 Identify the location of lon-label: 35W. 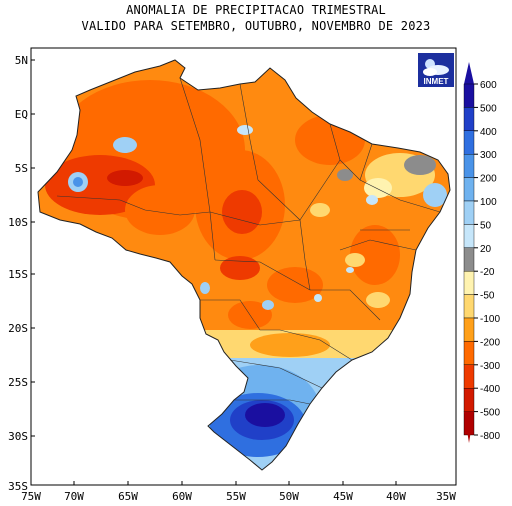
(446, 496).